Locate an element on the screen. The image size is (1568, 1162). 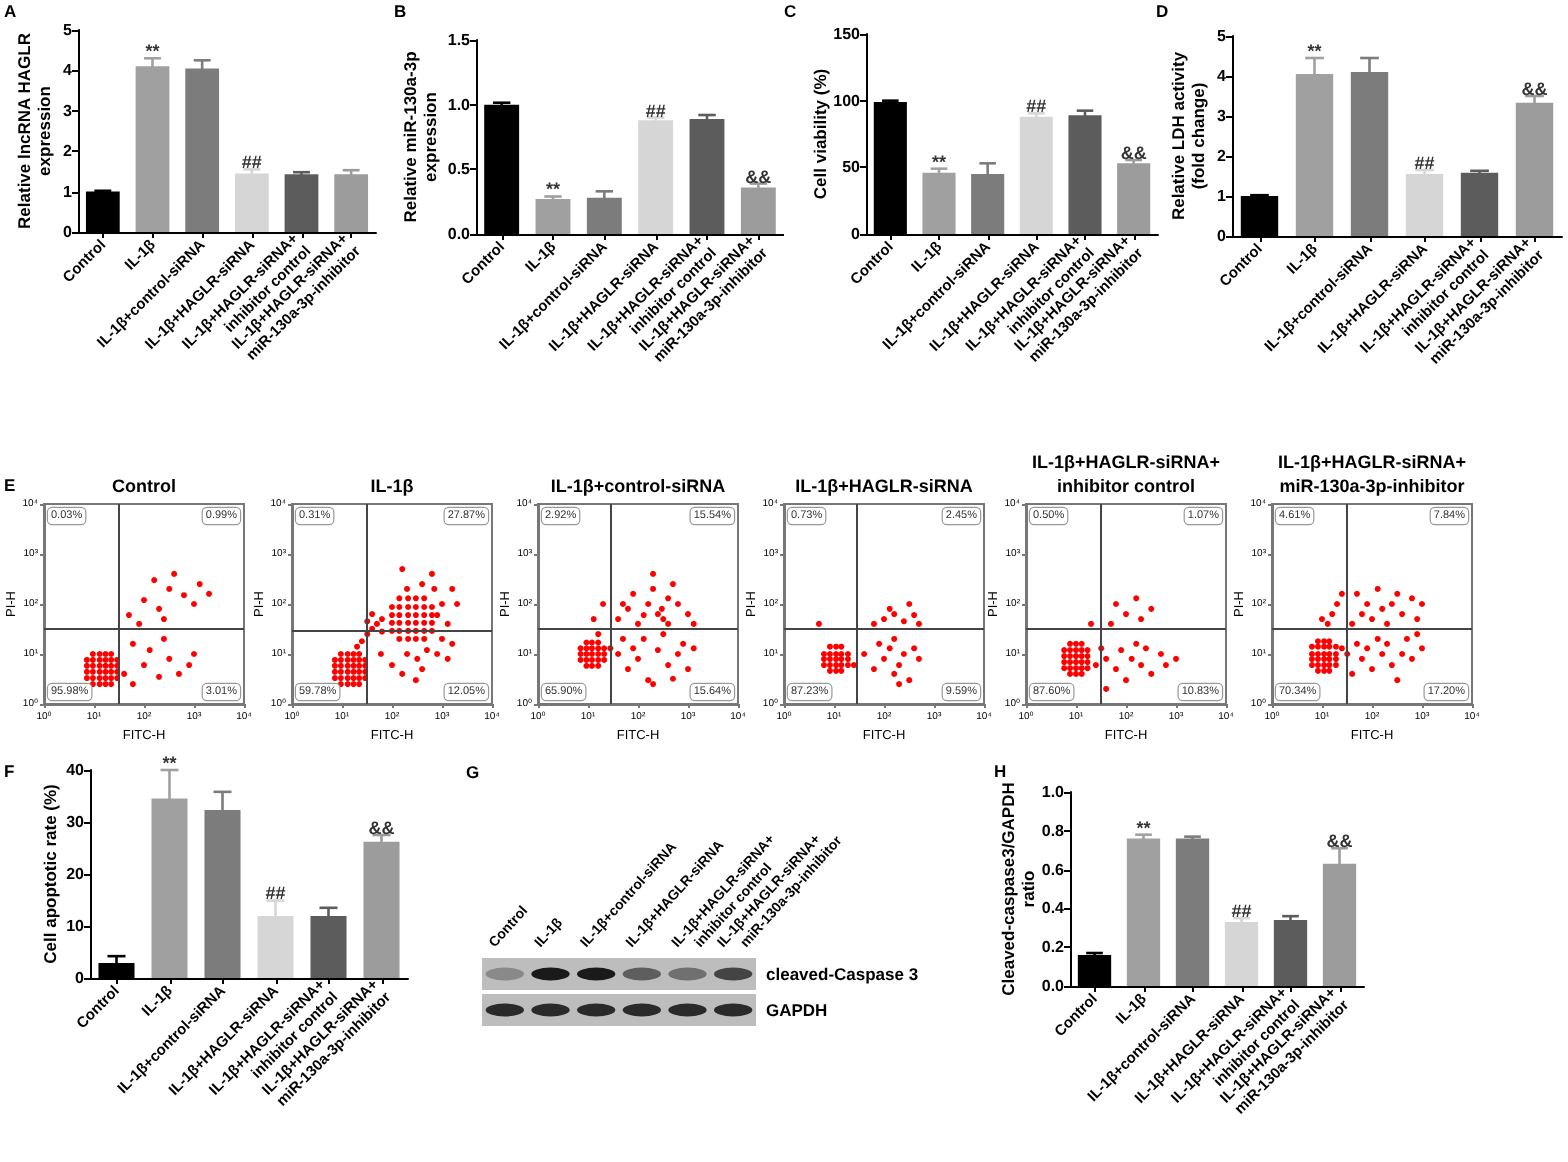
y-tick-label: 10 is located at coordinates (76, 926).